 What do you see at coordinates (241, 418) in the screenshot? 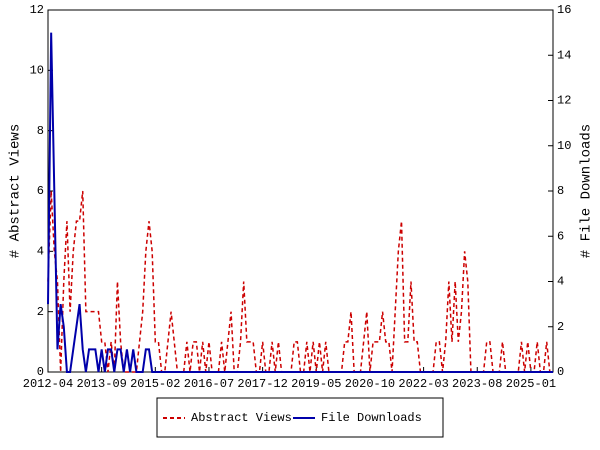
I see `legend-label: Abstract Views` at bounding box center [241, 418].